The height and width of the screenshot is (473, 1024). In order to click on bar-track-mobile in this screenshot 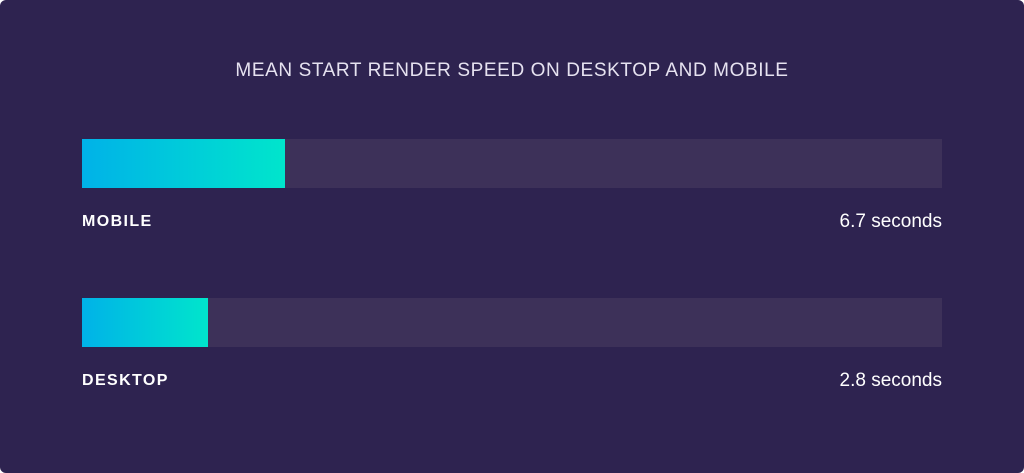, I will do `click(512, 163)`.